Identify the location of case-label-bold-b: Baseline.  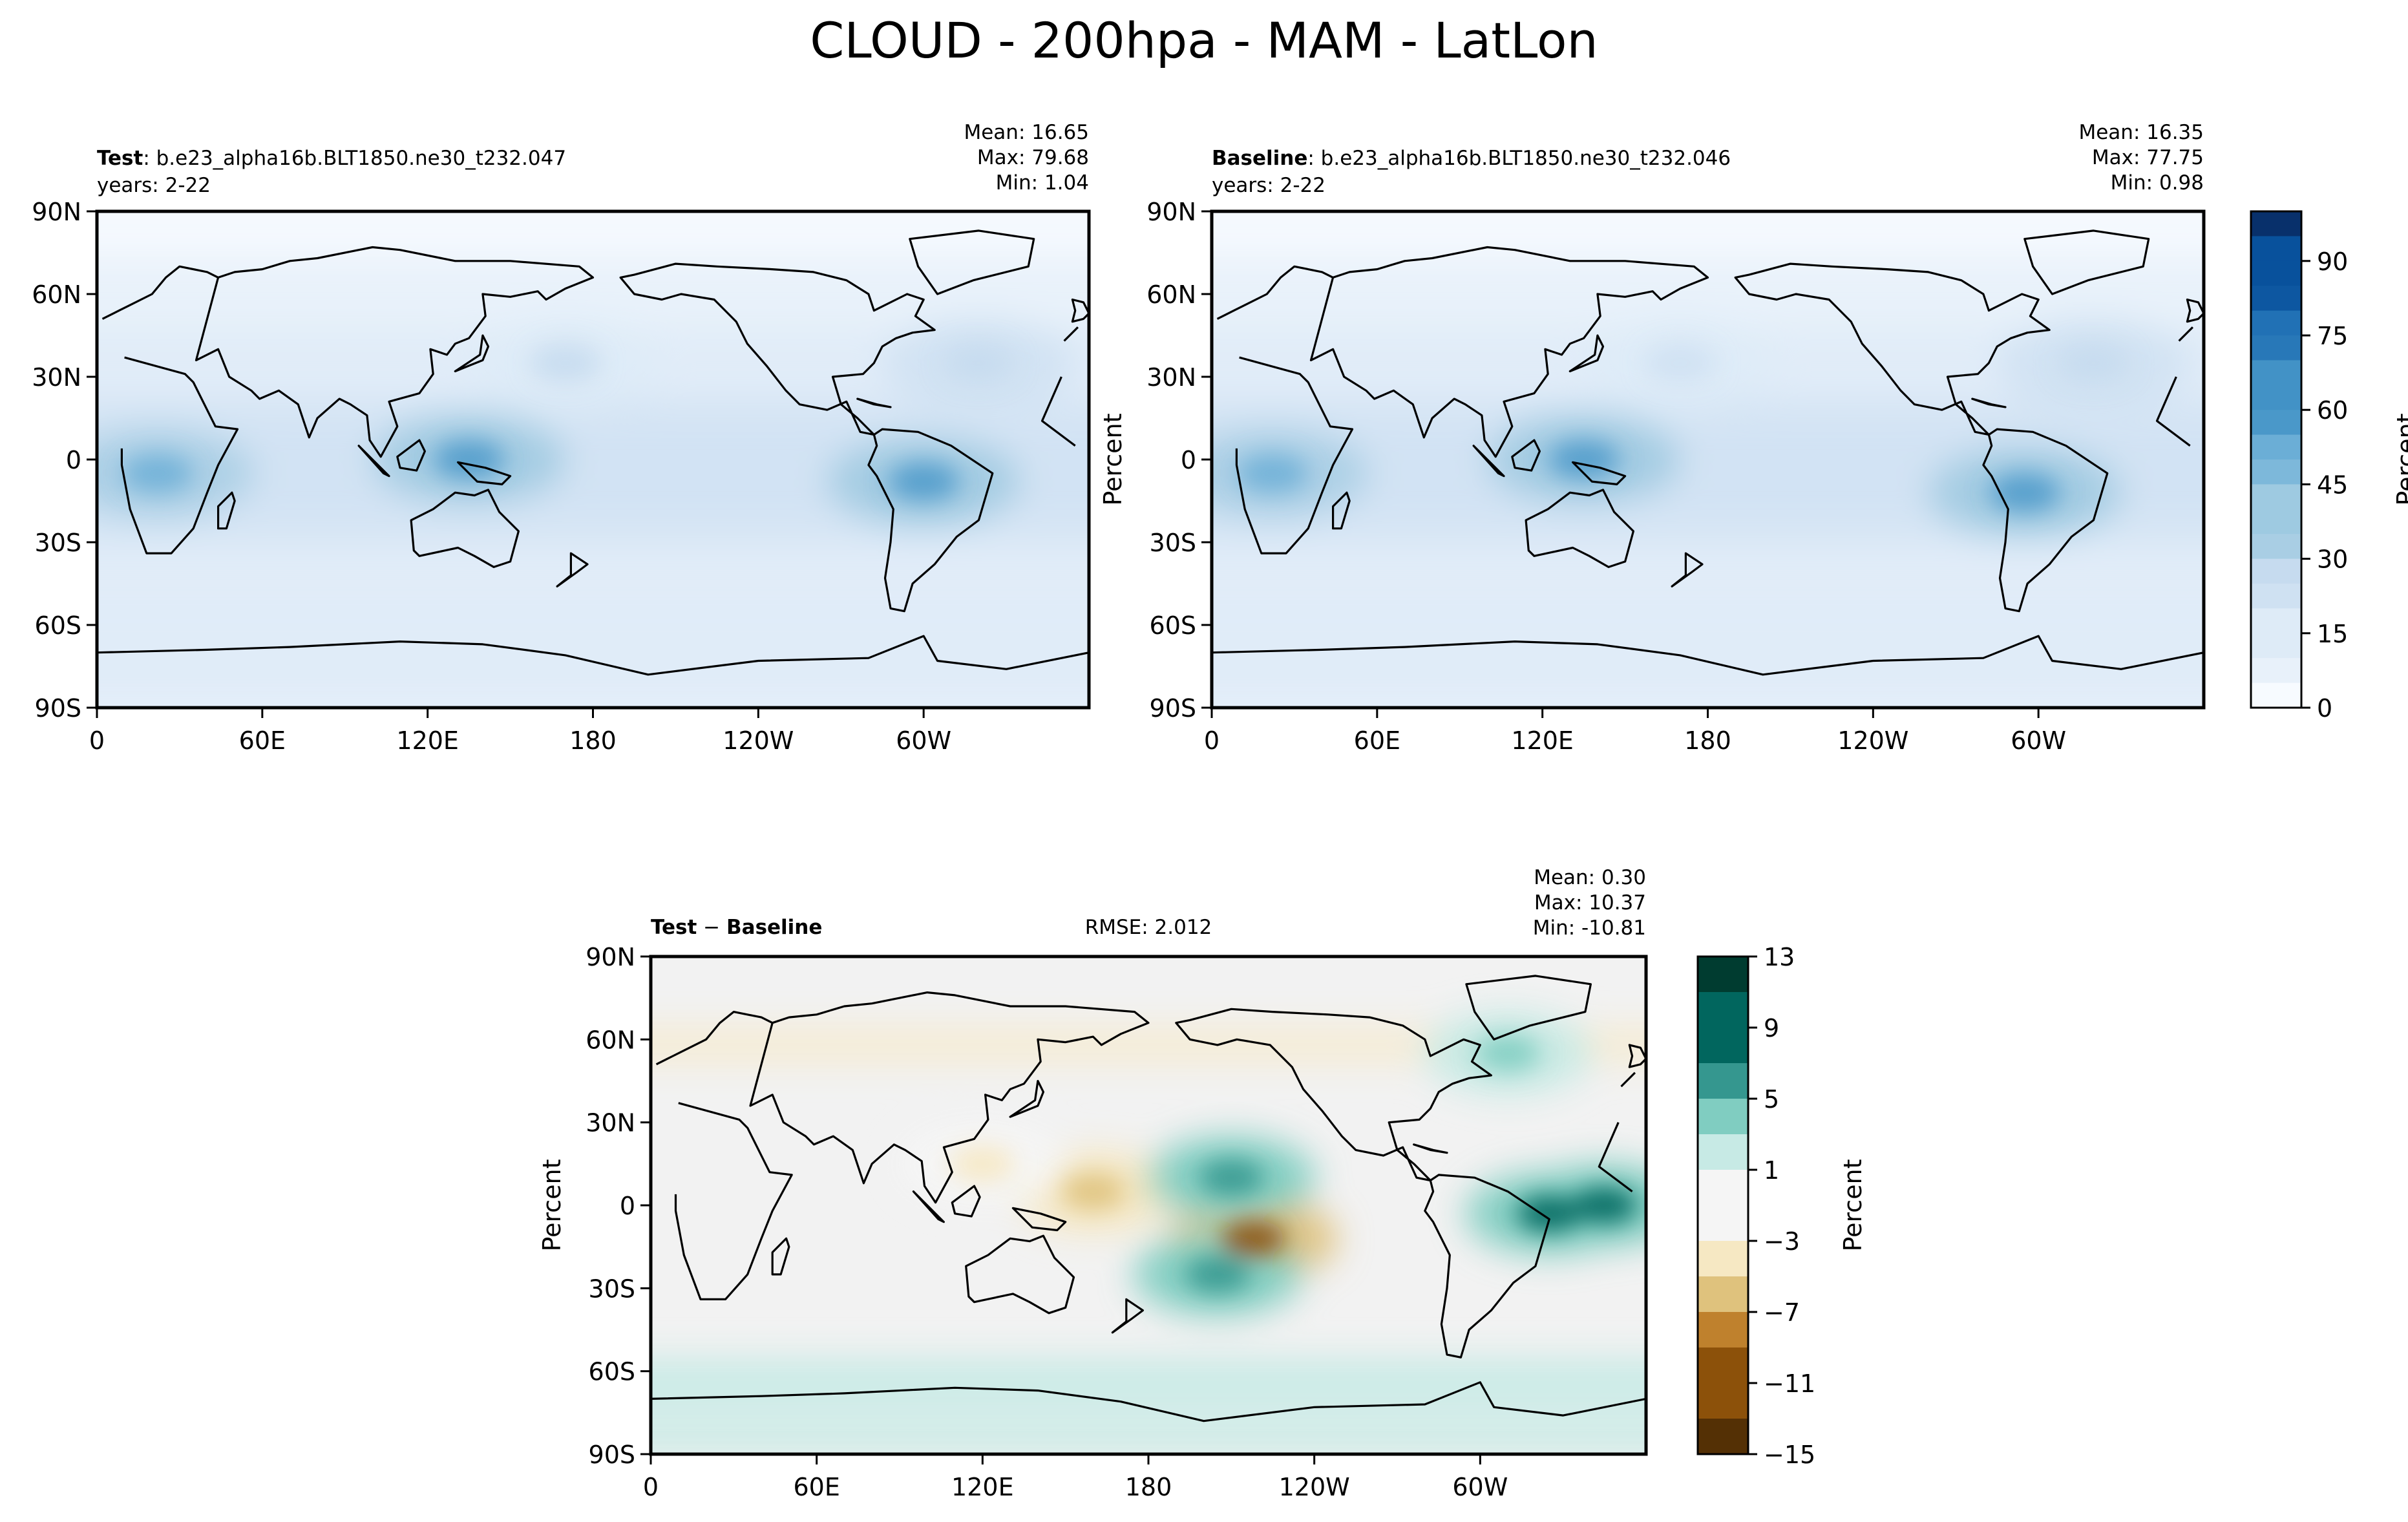
(774, 927).